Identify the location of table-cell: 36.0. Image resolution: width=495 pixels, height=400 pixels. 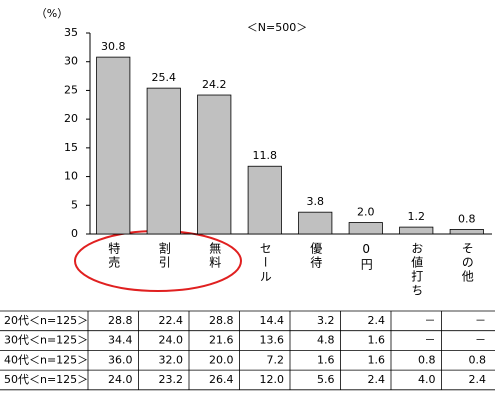
(120, 359).